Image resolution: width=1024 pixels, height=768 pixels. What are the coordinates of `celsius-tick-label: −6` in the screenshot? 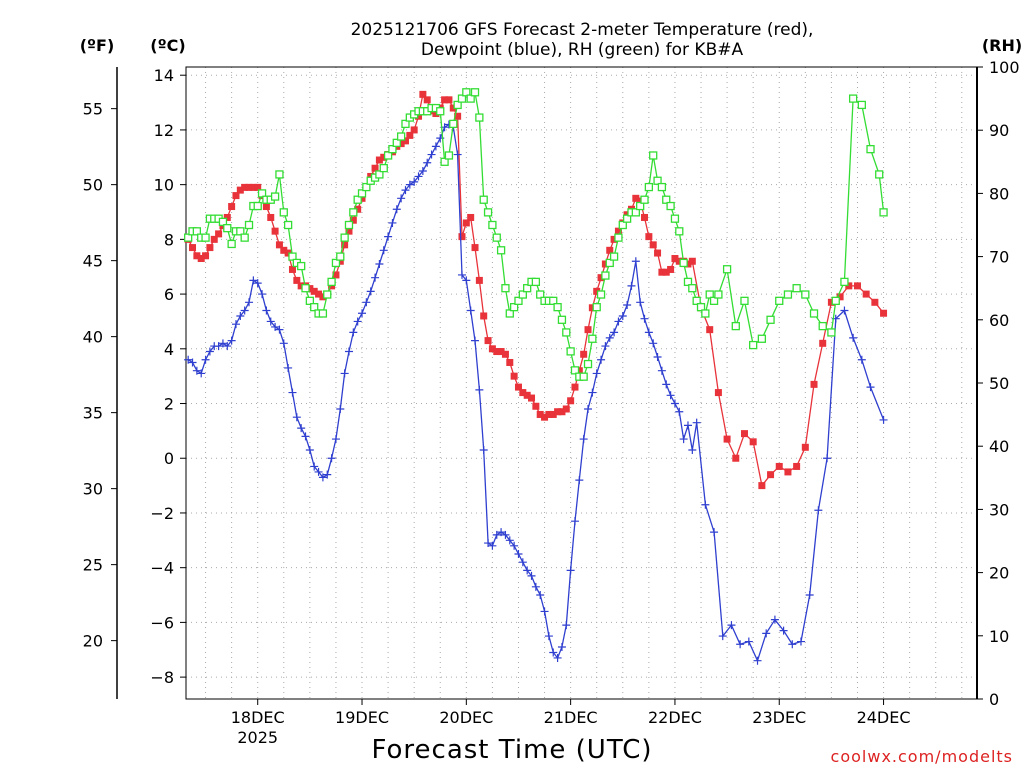 It's located at (162, 622).